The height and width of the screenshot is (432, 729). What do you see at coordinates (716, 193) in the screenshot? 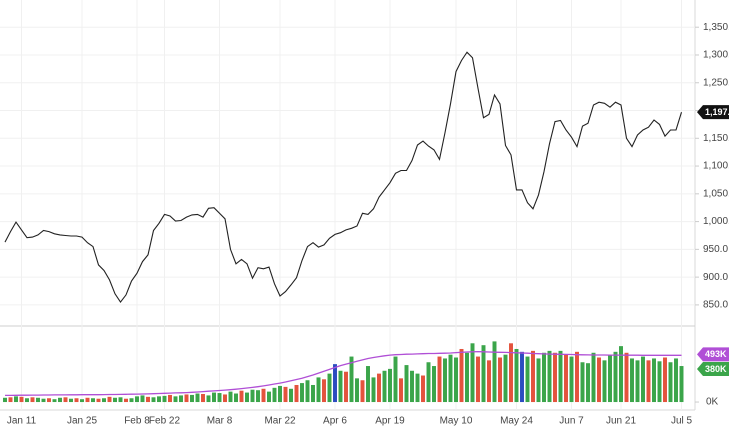
I see `y-tick-label: 1,050.0` at bounding box center [716, 193].